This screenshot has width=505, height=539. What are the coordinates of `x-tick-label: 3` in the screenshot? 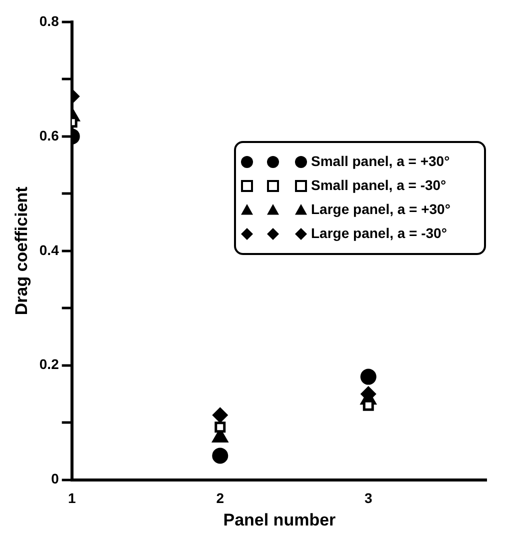 It's located at (368, 498).